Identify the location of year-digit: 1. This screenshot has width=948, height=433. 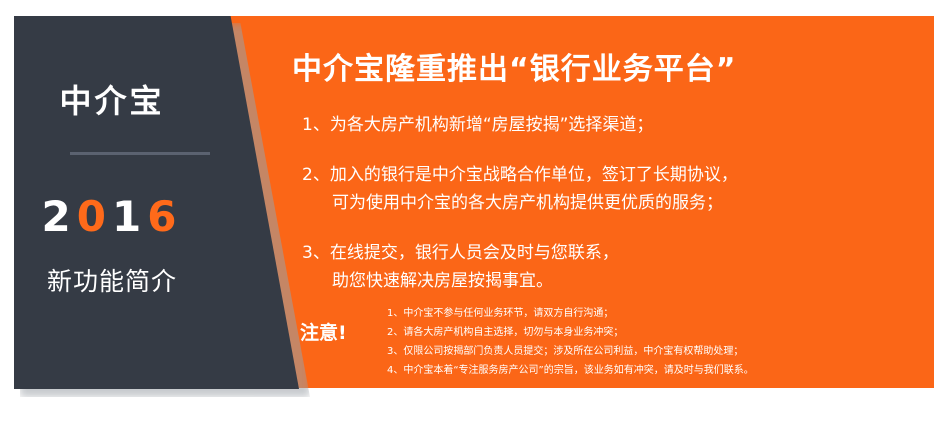
(130, 216).